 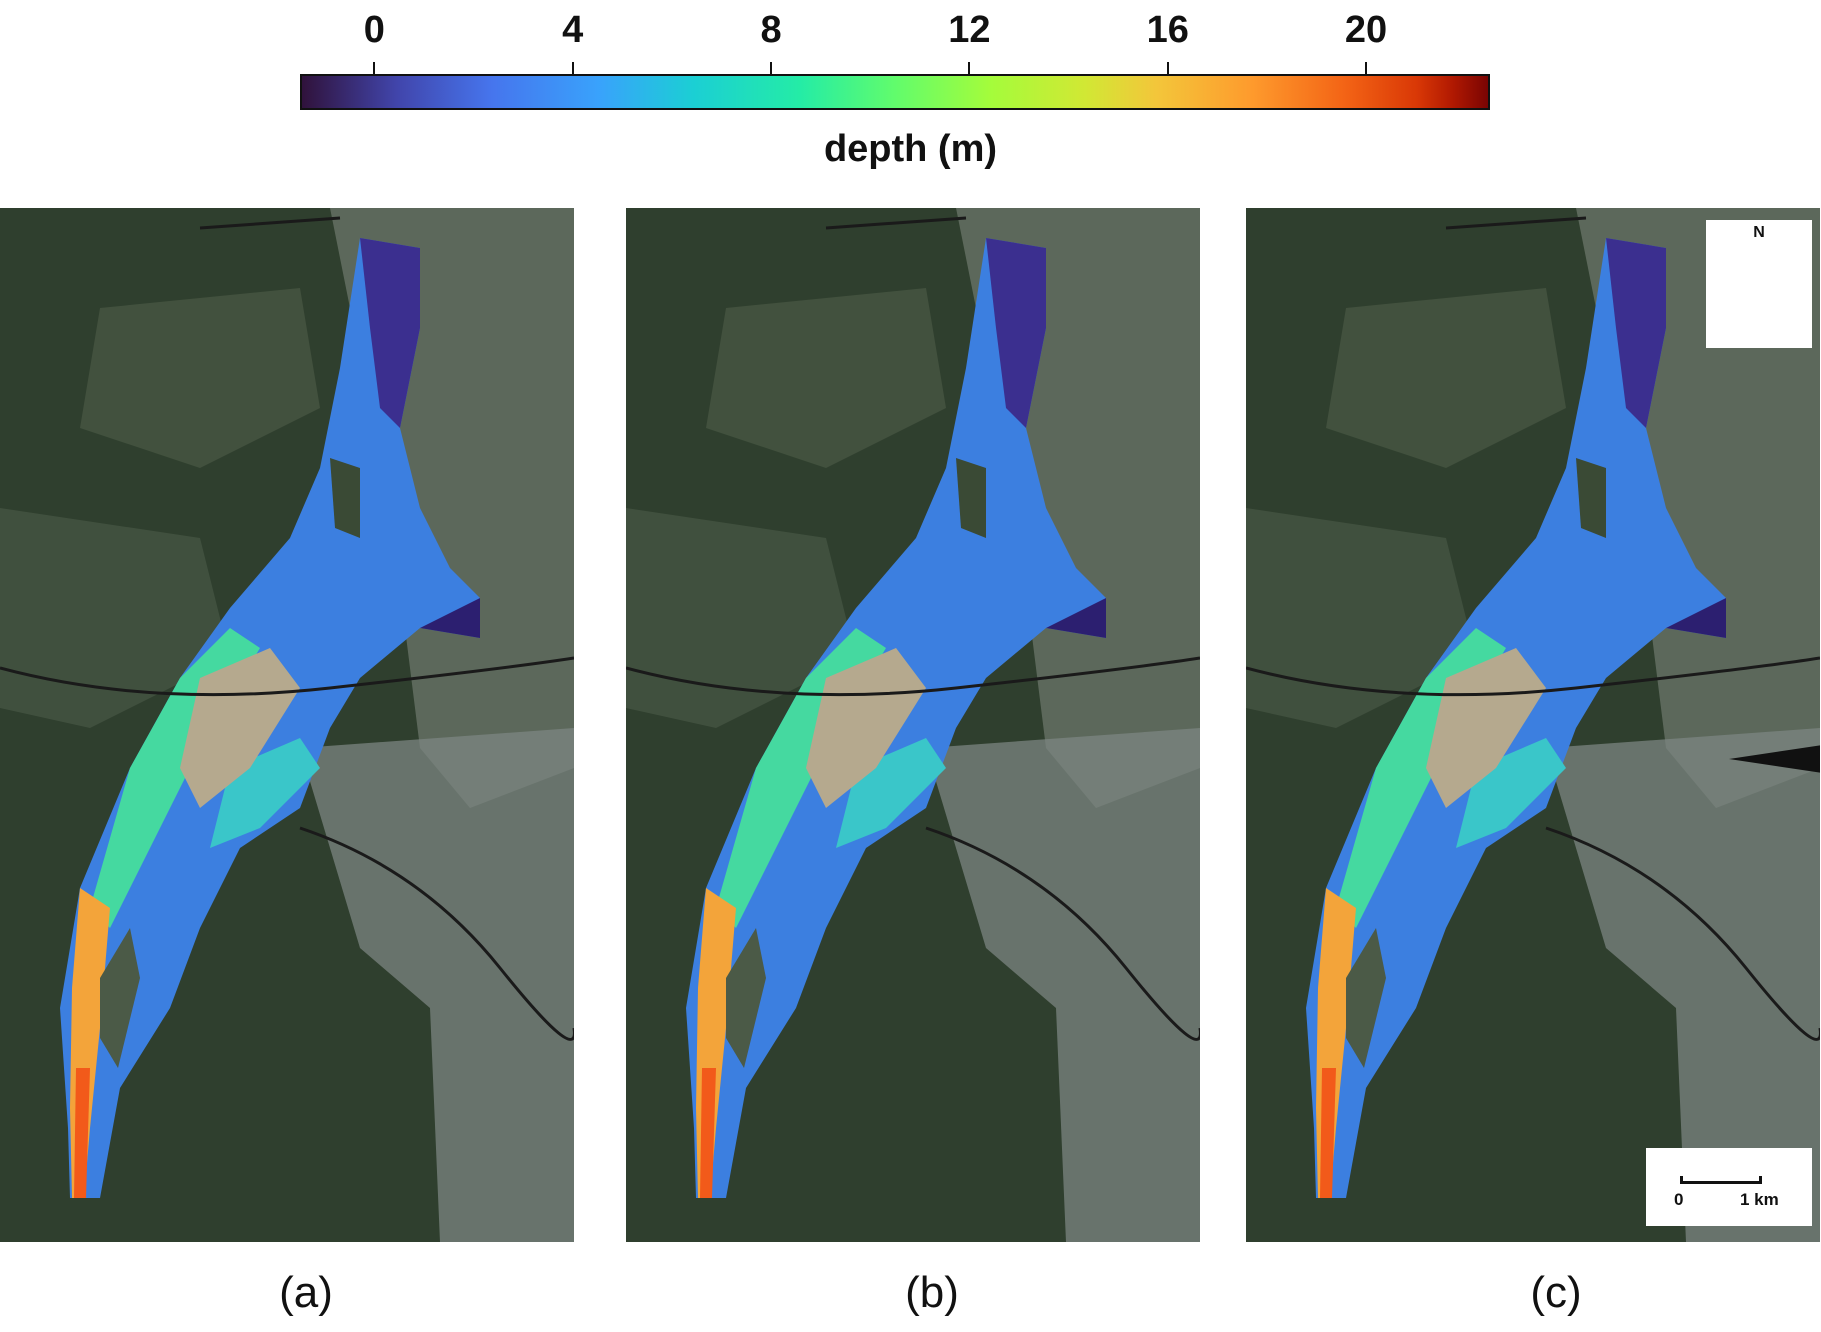 I want to click on colorbar-legend: 0 4 8 12 16 20 depth (m), so click(x=910, y=90).